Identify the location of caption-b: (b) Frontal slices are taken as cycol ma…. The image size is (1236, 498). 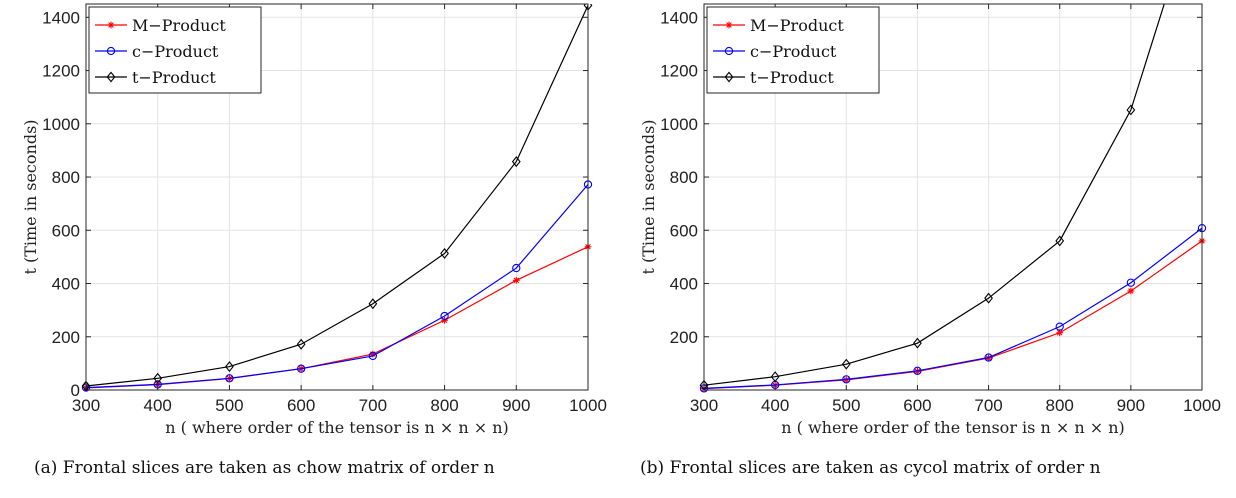
(870, 468).